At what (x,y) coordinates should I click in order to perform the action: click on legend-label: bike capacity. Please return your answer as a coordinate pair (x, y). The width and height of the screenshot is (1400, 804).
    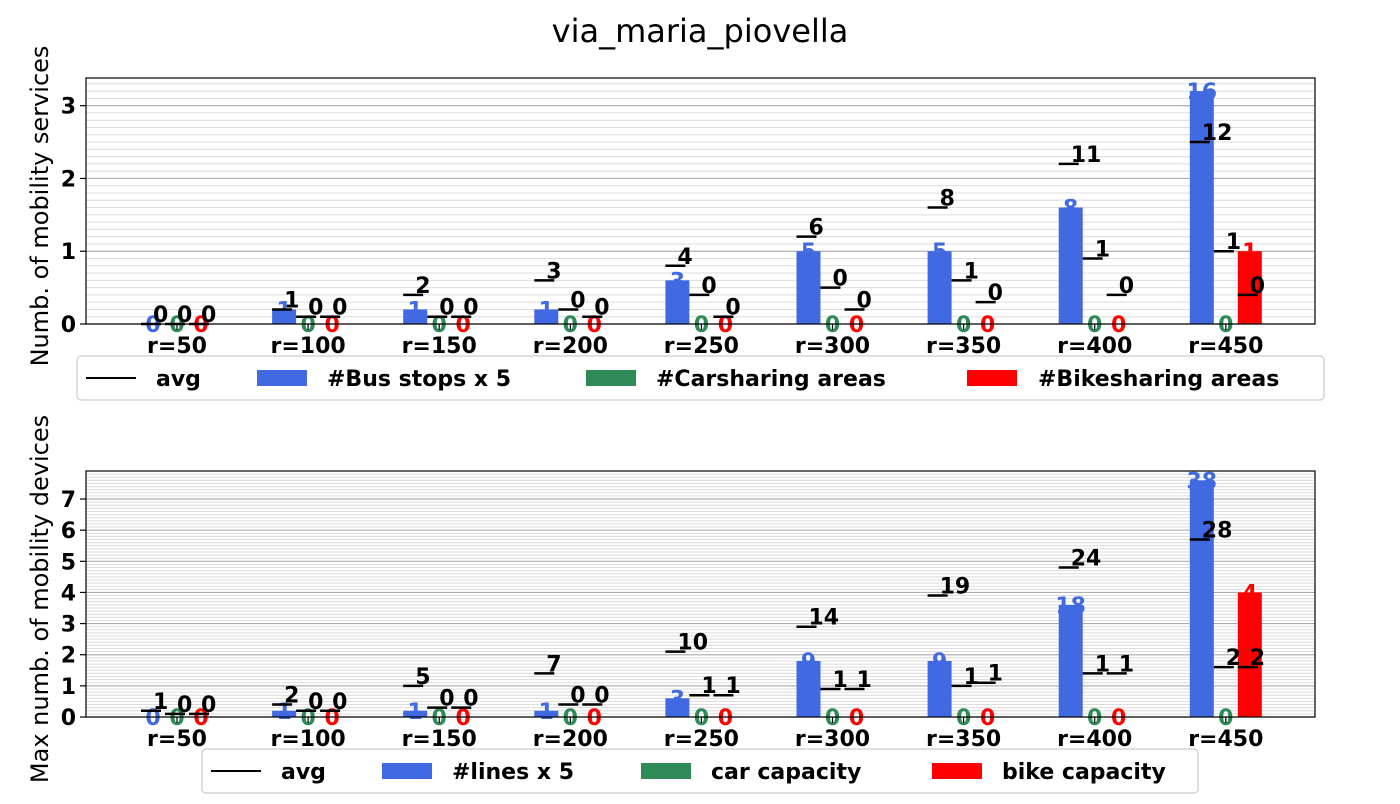
    Looking at the image, I should click on (1084, 772).